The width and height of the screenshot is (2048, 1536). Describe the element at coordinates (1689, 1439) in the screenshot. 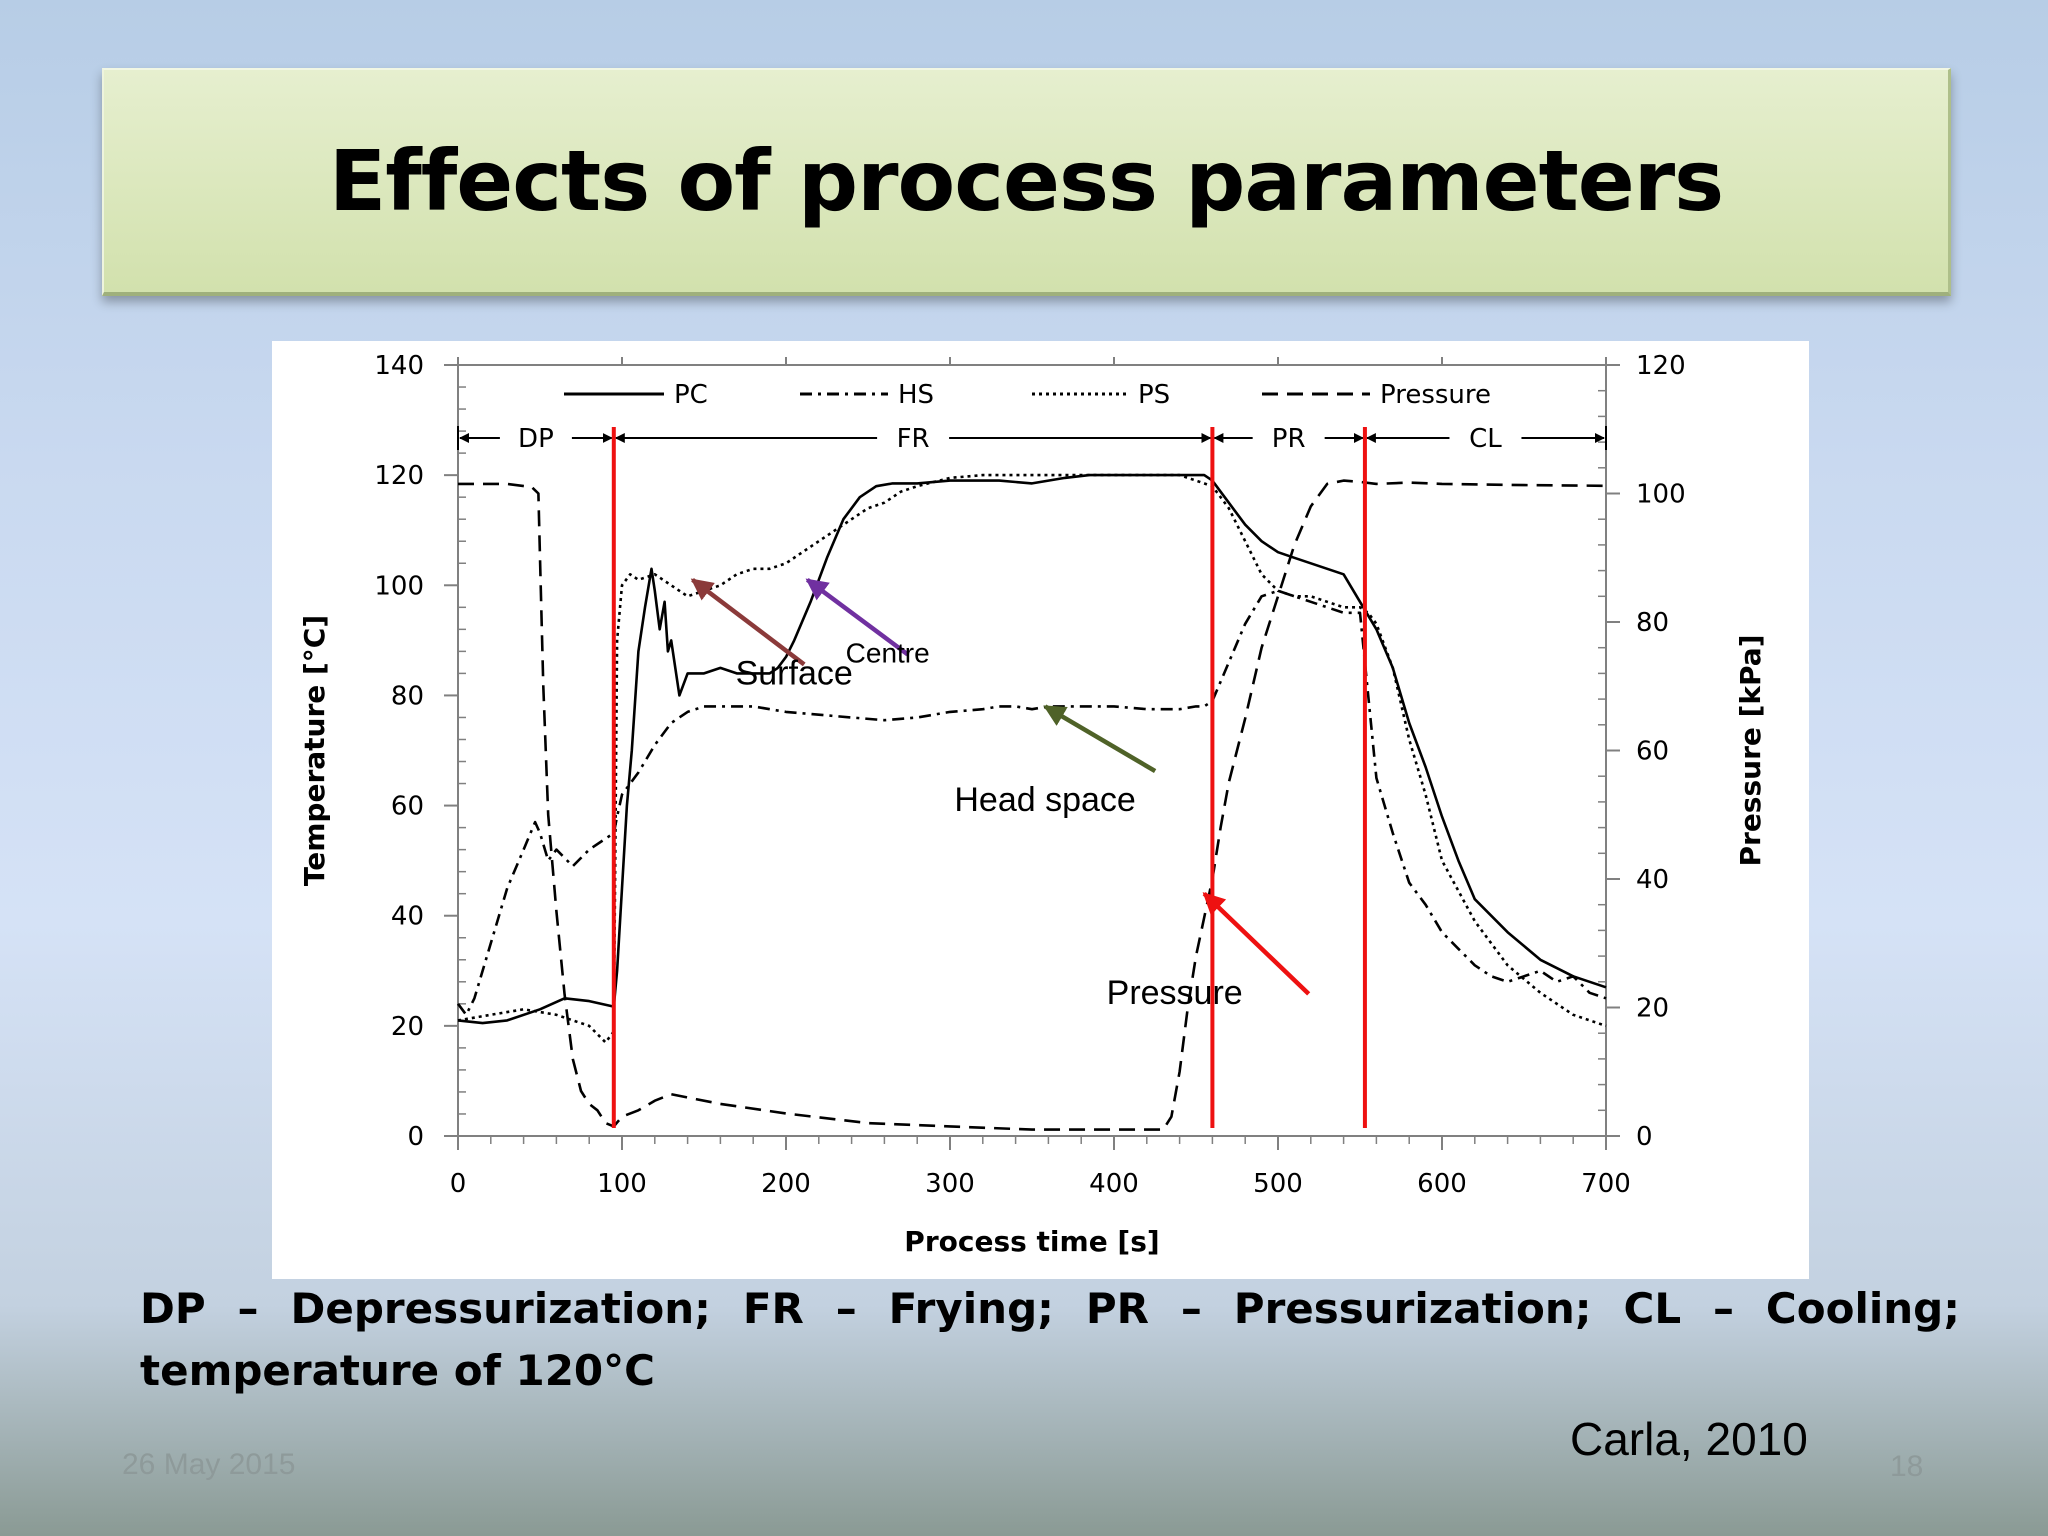

I see `source-credit: Carla, 2010` at that location.